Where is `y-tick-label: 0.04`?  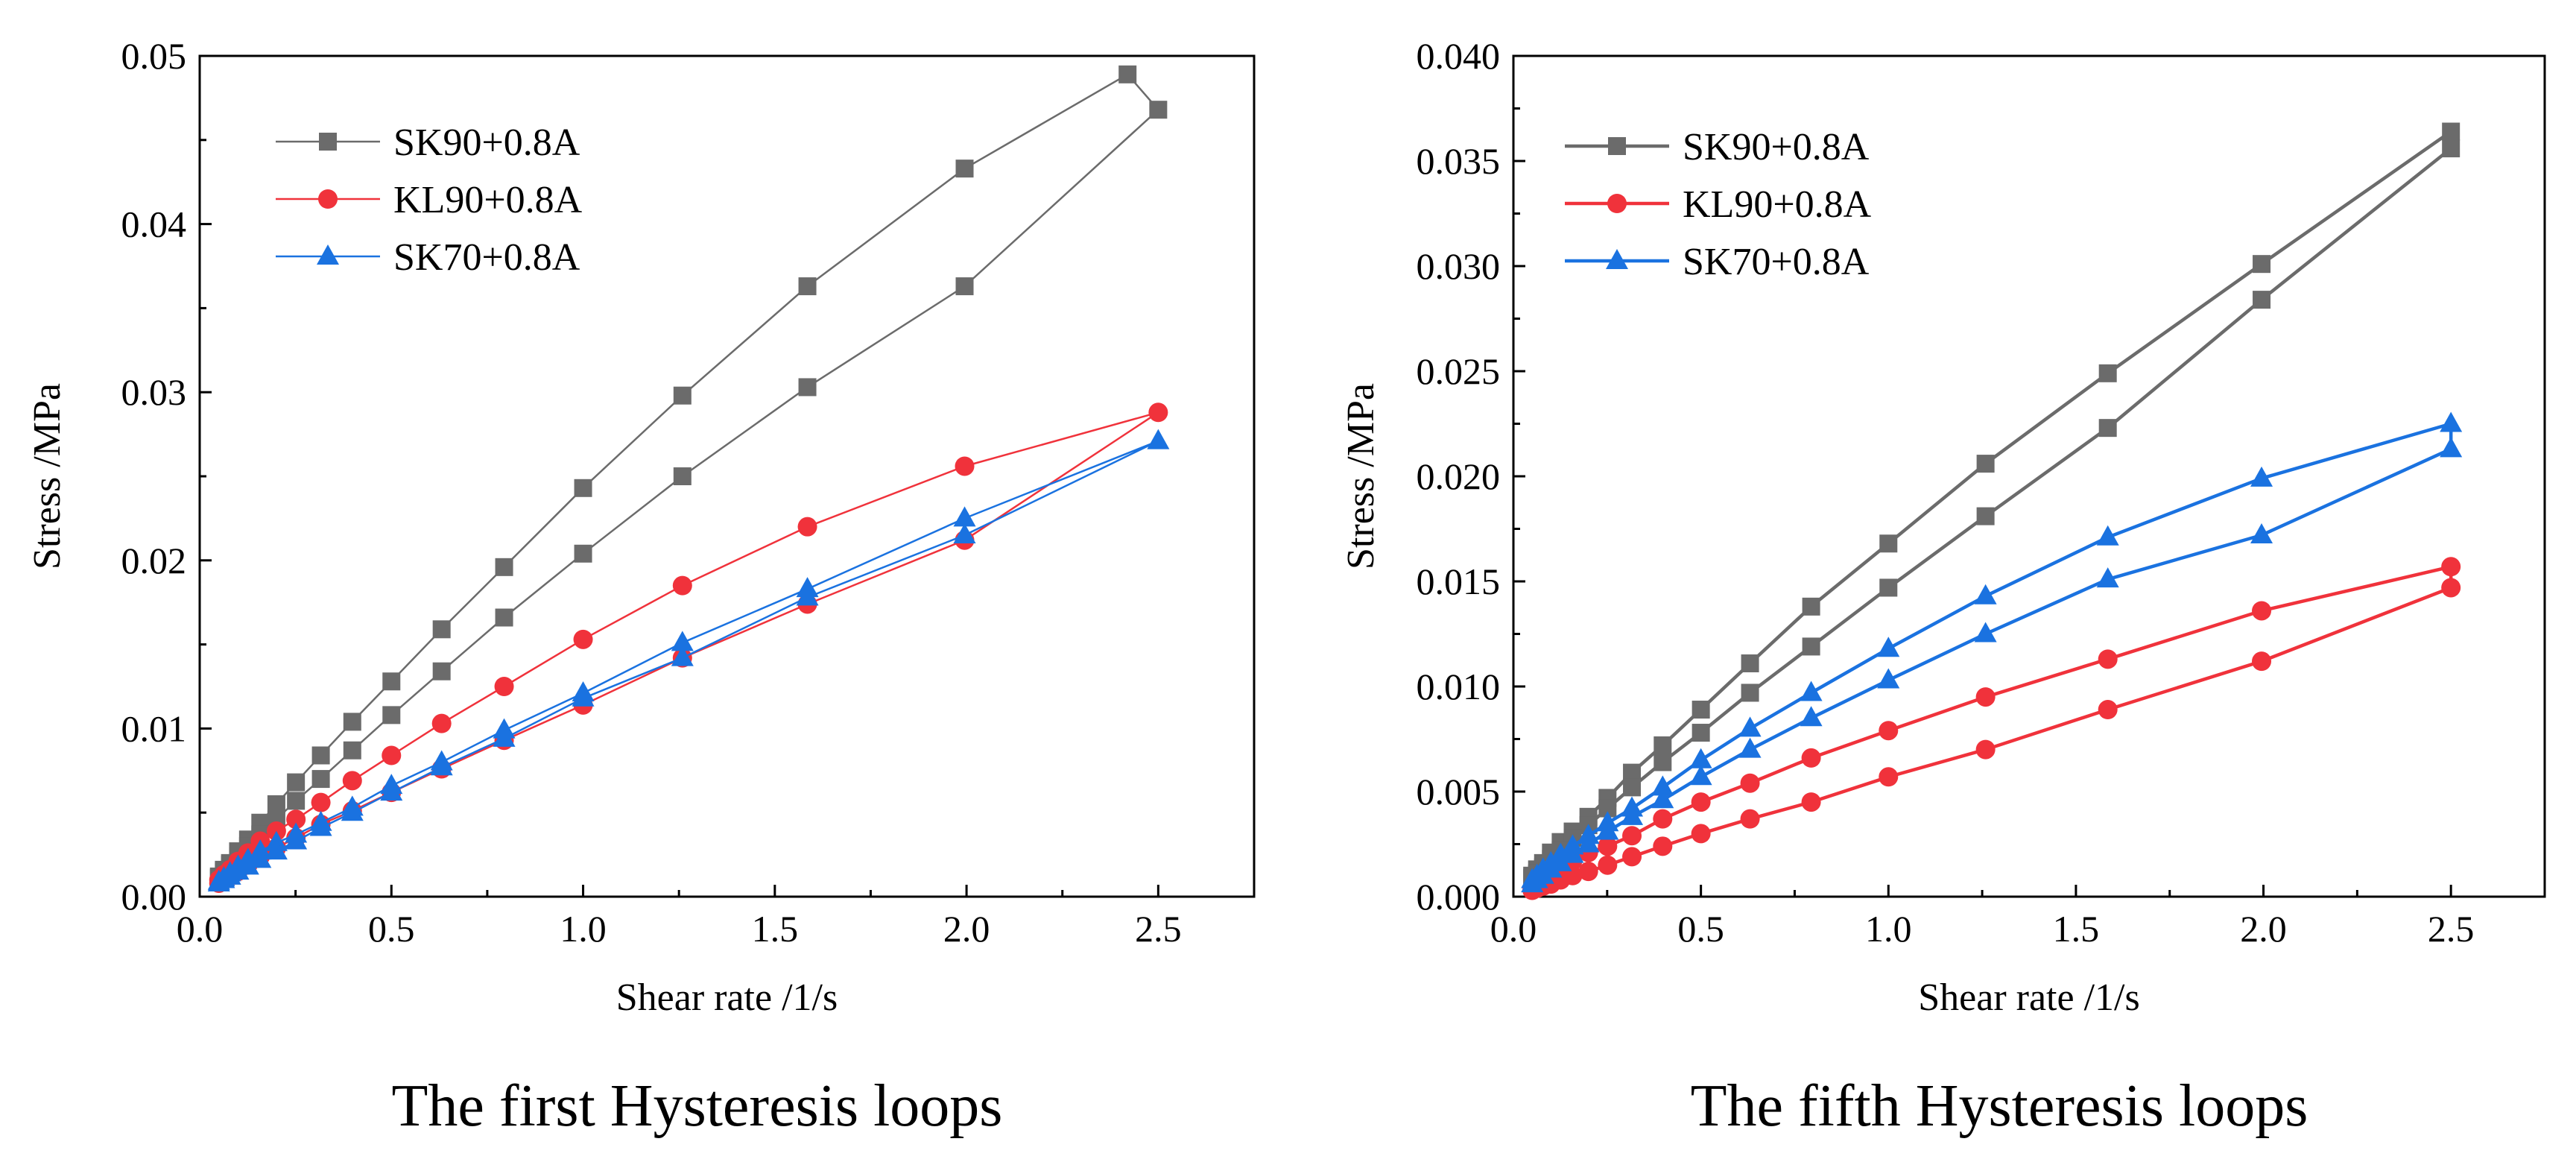
y-tick-label: 0.04 is located at coordinates (154, 224).